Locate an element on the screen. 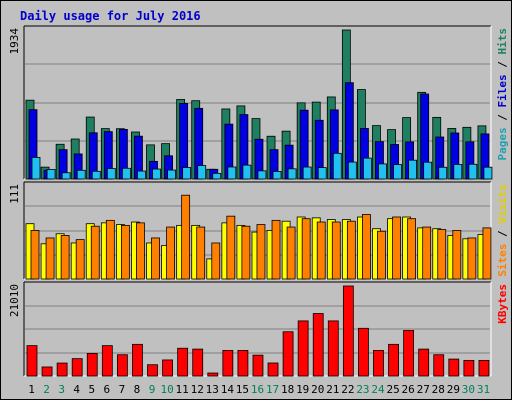  x-tick-label: 23 is located at coordinates (362, 389).